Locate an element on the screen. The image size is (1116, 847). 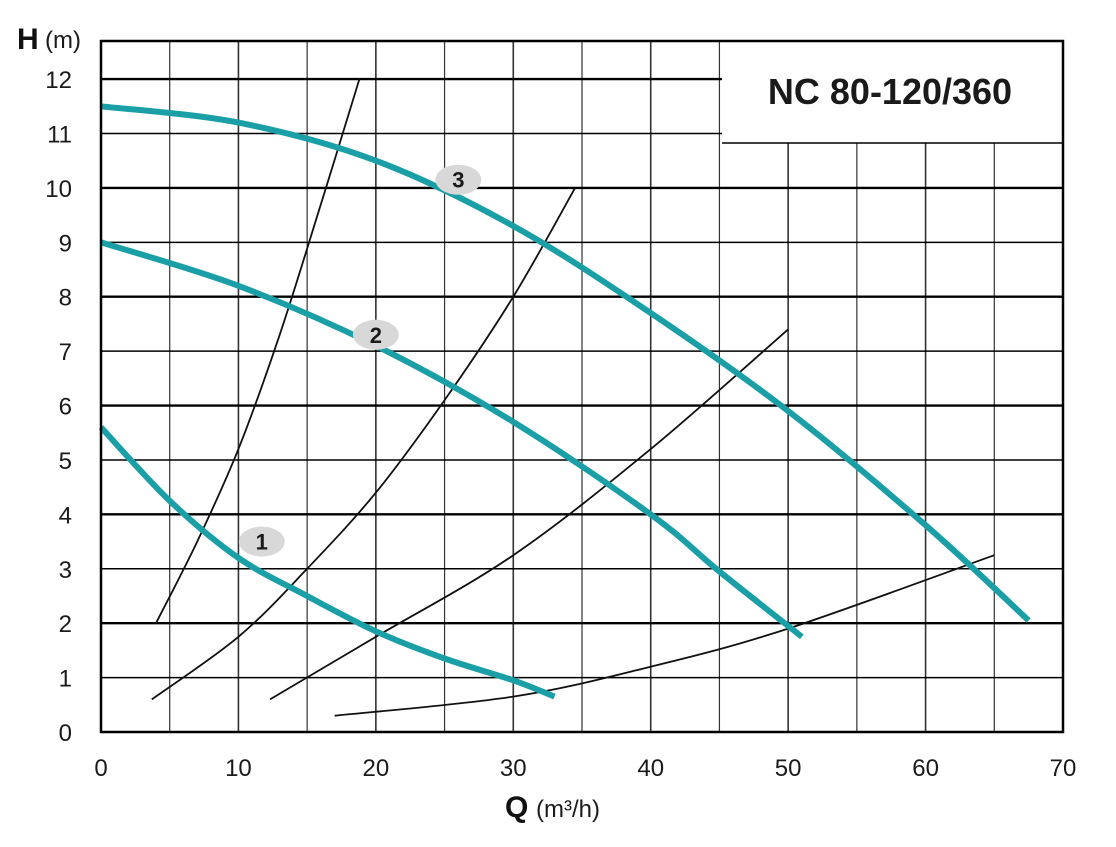
y-axis-unit: (m) is located at coordinates (63, 40).